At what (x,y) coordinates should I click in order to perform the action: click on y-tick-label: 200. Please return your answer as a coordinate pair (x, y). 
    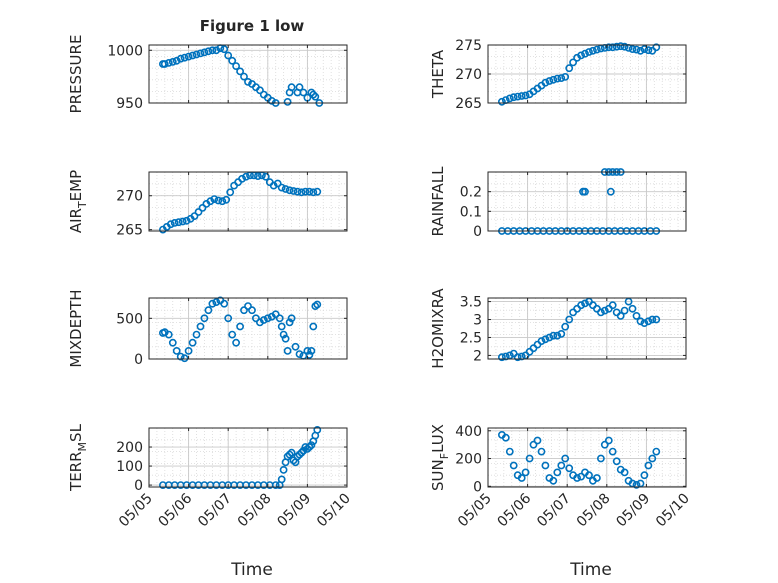
    Looking at the image, I should click on (129, 448).